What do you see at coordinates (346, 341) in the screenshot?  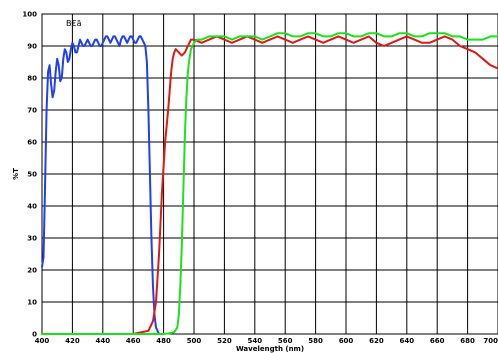 I see `x-tick-label: 600` at bounding box center [346, 341].